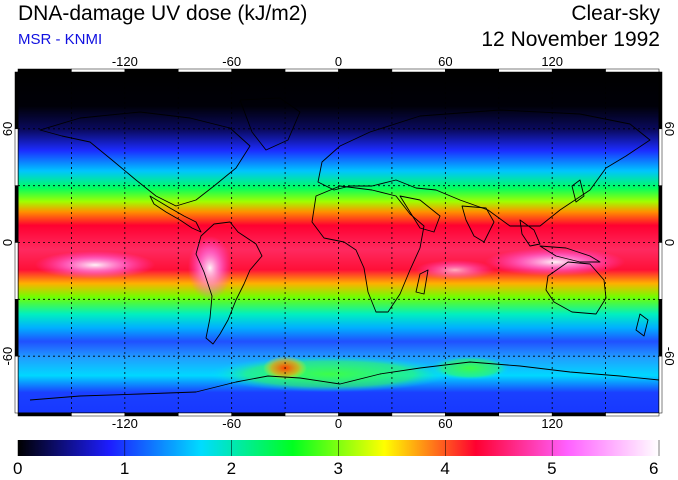 This screenshot has width=678, height=480. I want to click on colorbar-label: 4, so click(445, 468).